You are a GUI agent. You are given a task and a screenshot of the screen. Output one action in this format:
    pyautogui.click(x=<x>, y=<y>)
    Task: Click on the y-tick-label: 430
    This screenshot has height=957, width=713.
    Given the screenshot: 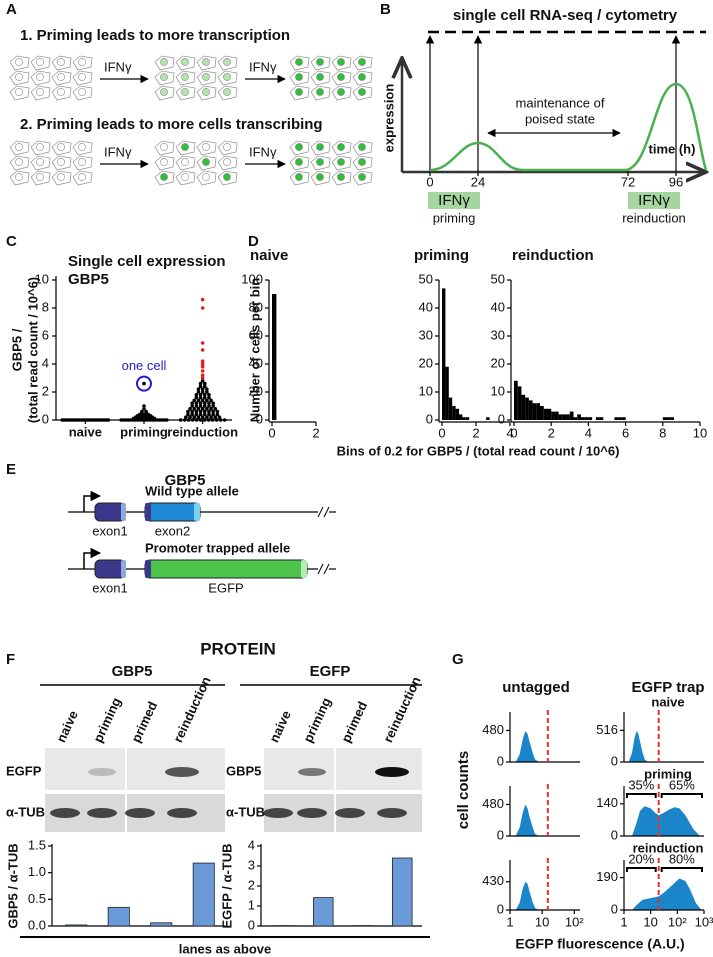 What is the action you would take?
    pyautogui.click(x=493, y=880)
    